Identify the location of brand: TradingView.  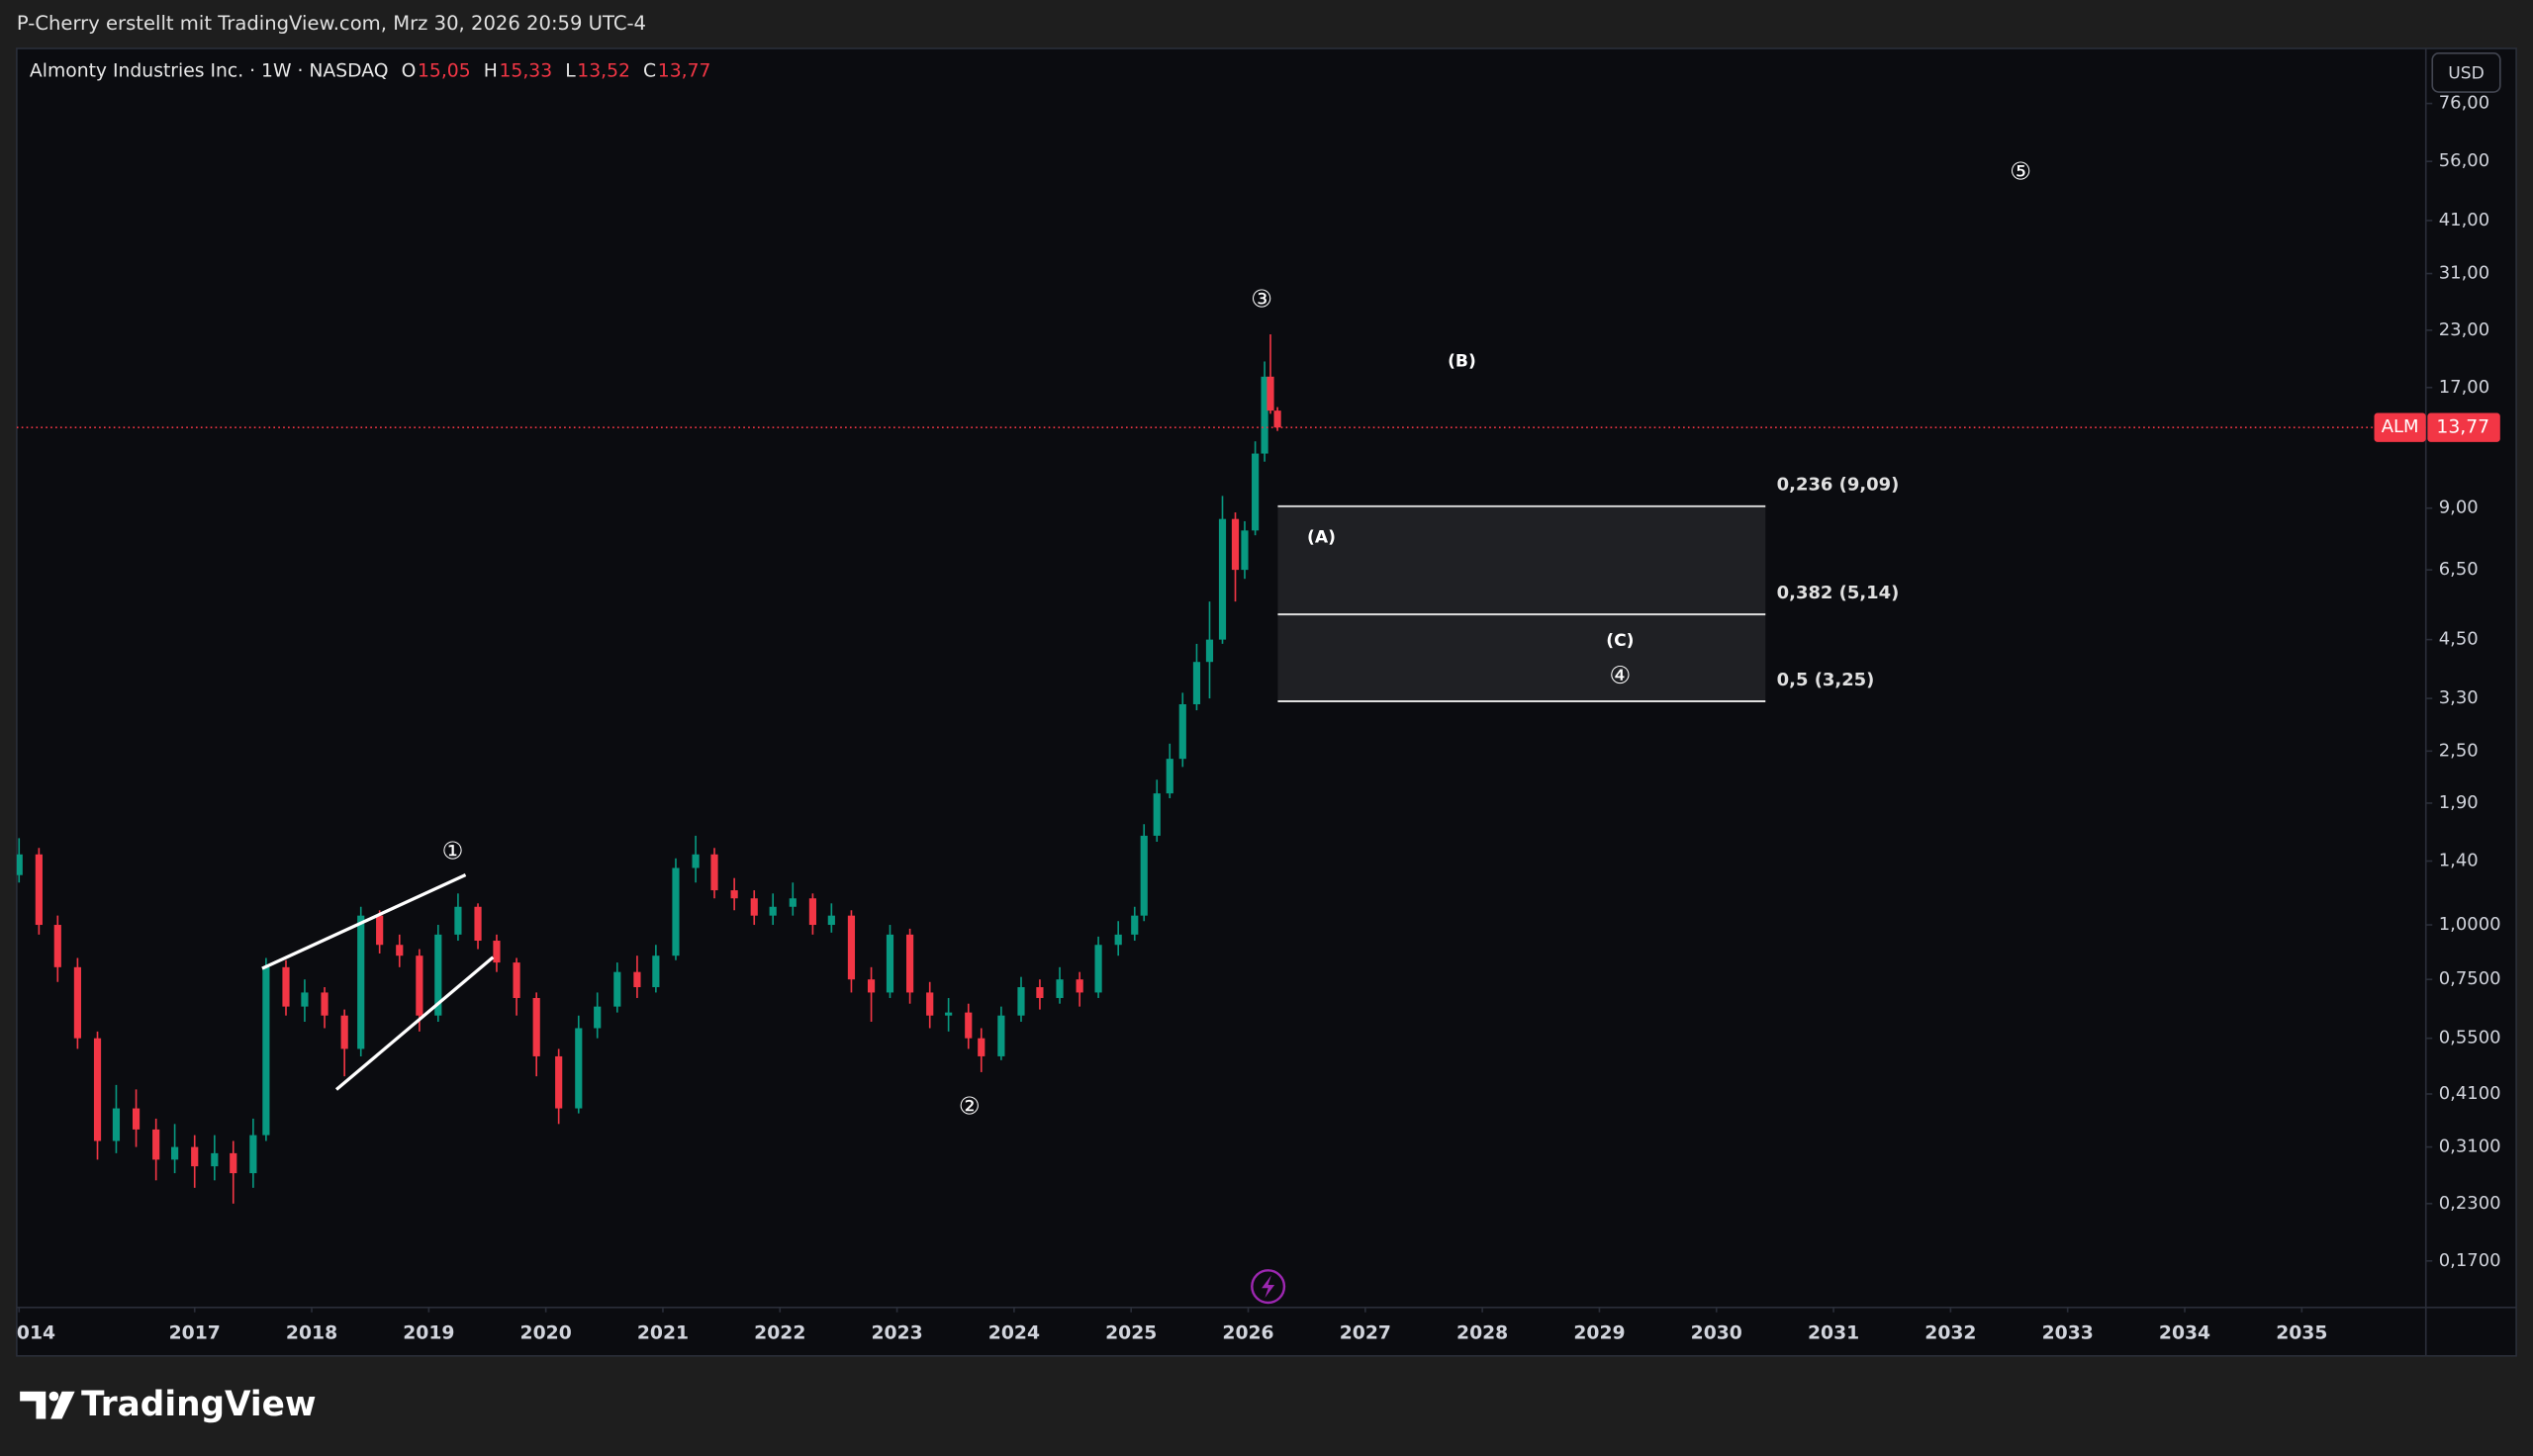
(198, 1404).